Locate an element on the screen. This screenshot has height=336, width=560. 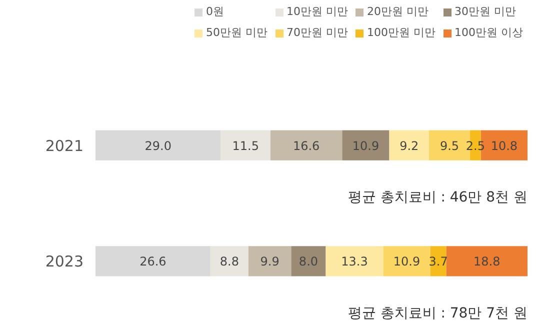
data-label: 29.0 is located at coordinates (158, 145).